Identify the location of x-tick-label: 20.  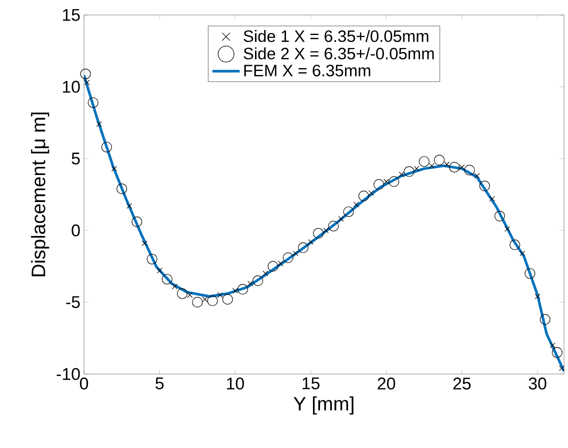
(387, 384).